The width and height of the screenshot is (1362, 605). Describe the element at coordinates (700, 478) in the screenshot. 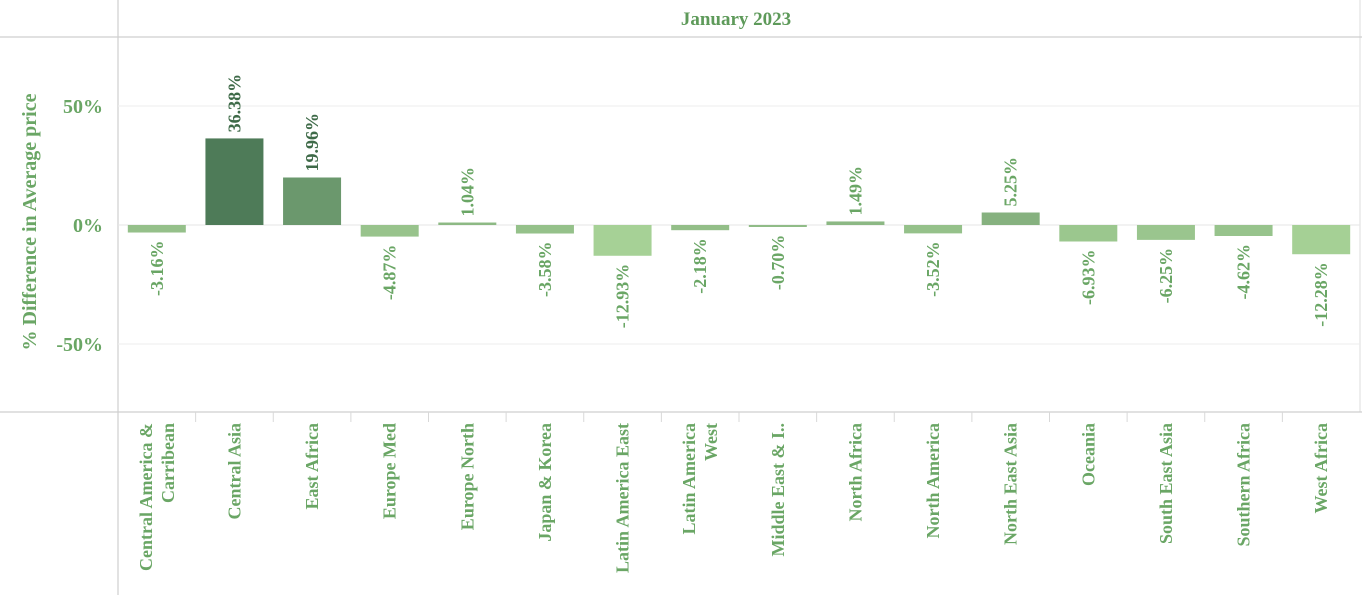

I see `x-tick-label: Latin America West` at that location.